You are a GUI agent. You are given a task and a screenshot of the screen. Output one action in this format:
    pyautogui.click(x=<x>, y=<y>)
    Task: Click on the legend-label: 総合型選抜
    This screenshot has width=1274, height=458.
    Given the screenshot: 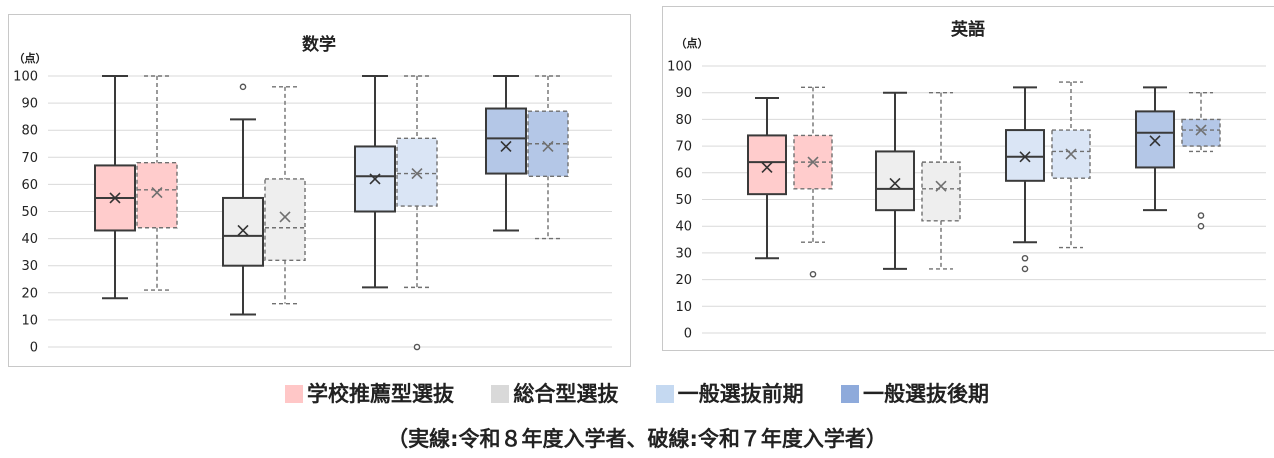 What is the action you would take?
    pyautogui.click(x=566, y=394)
    